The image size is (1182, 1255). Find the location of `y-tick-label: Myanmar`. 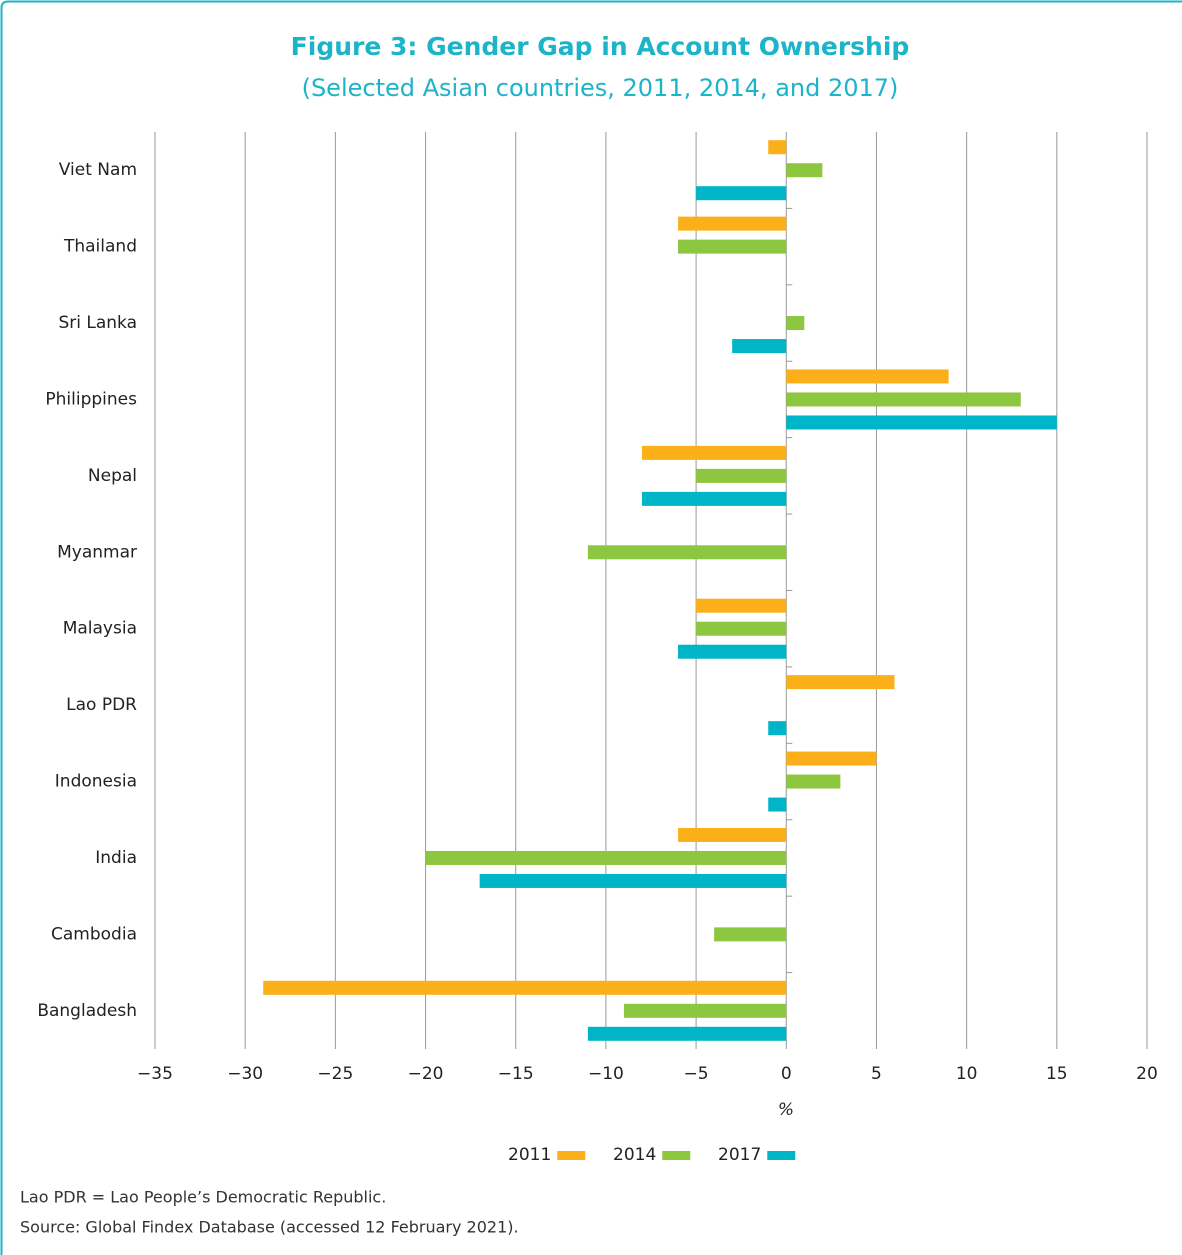

y-tick-label: Myanmar is located at coordinates (97, 552).